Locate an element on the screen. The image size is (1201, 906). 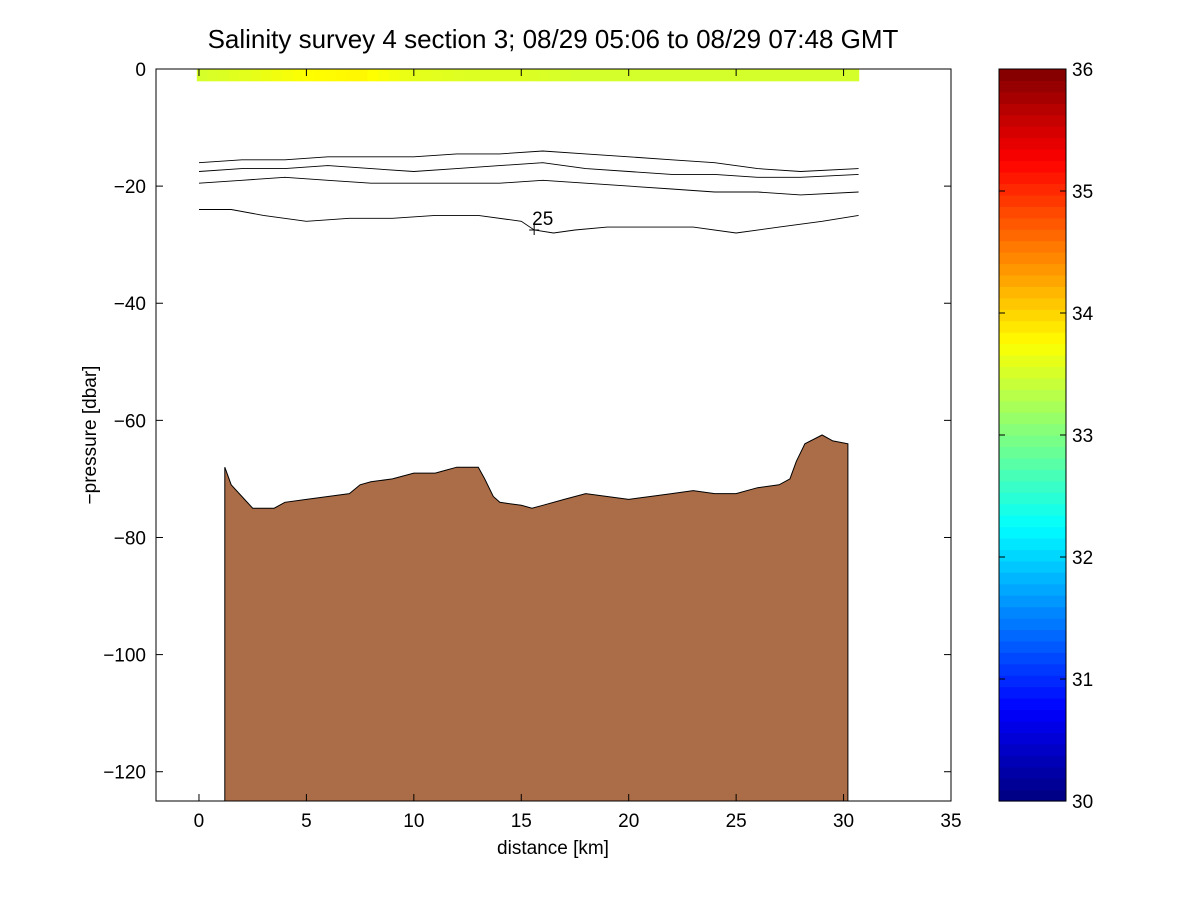
x-tick-label: 35 is located at coordinates (950, 821).